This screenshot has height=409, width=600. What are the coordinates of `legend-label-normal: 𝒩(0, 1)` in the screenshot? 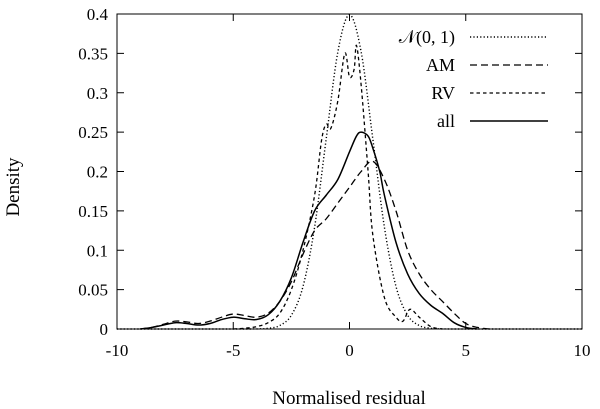 It's located at (427, 37).